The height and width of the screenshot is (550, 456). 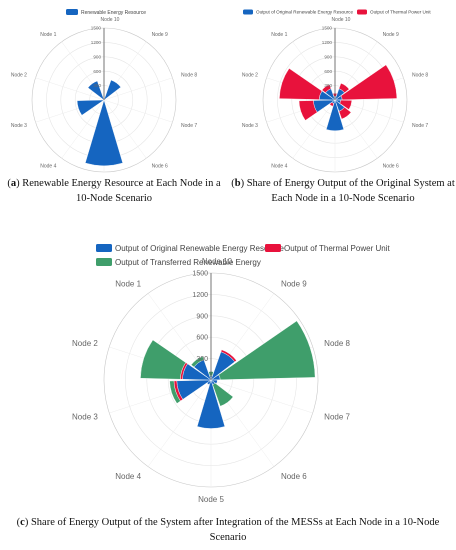 I want to click on chart-a-radial-tick-label: 600, so click(x=97, y=71).